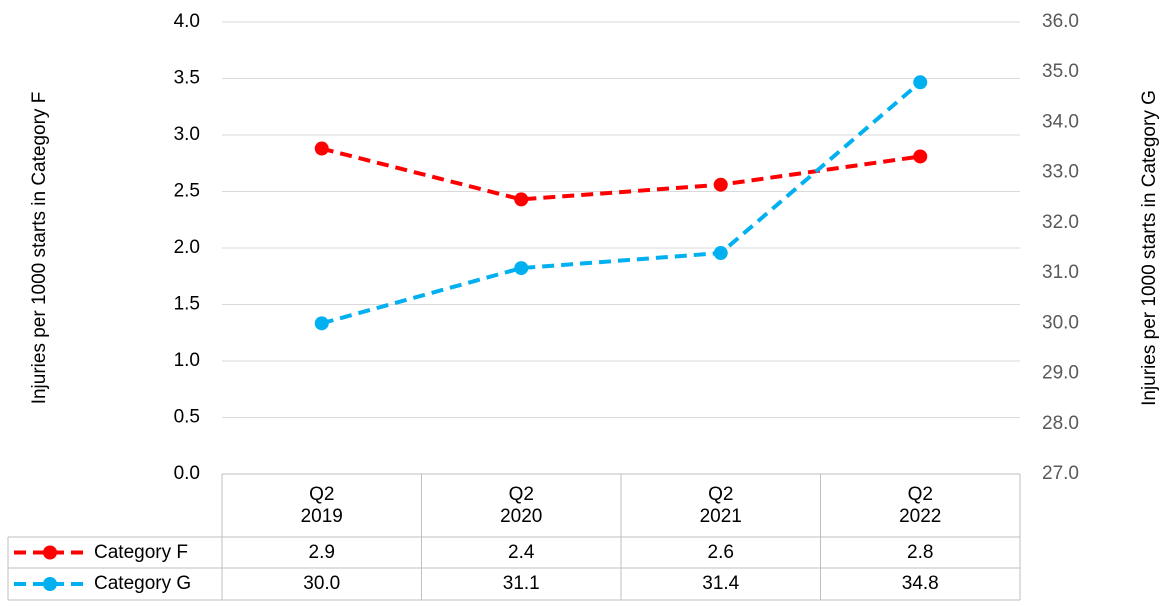  What do you see at coordinates (321, 505) in the screenshot?
I see `category-label: Q2 2019` at bounding box center [321, 505].